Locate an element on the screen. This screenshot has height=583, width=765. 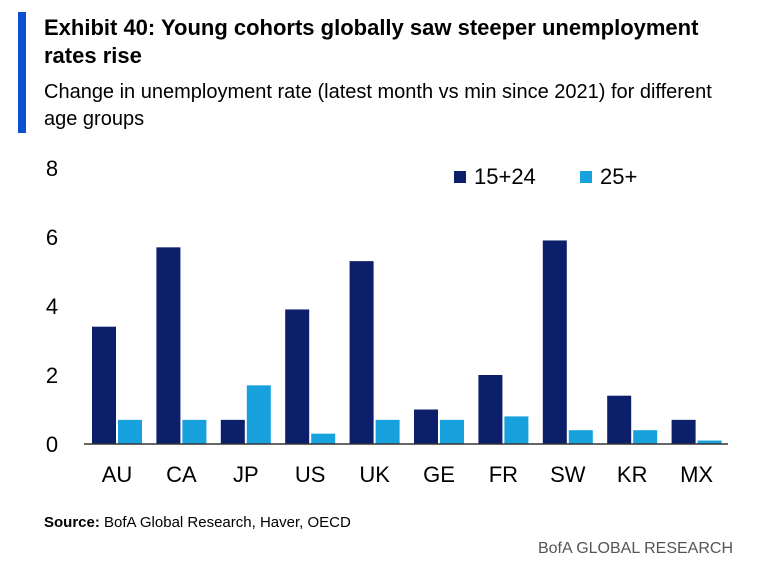
bar-age-15-24-ca is located at coordinates (168, 345).